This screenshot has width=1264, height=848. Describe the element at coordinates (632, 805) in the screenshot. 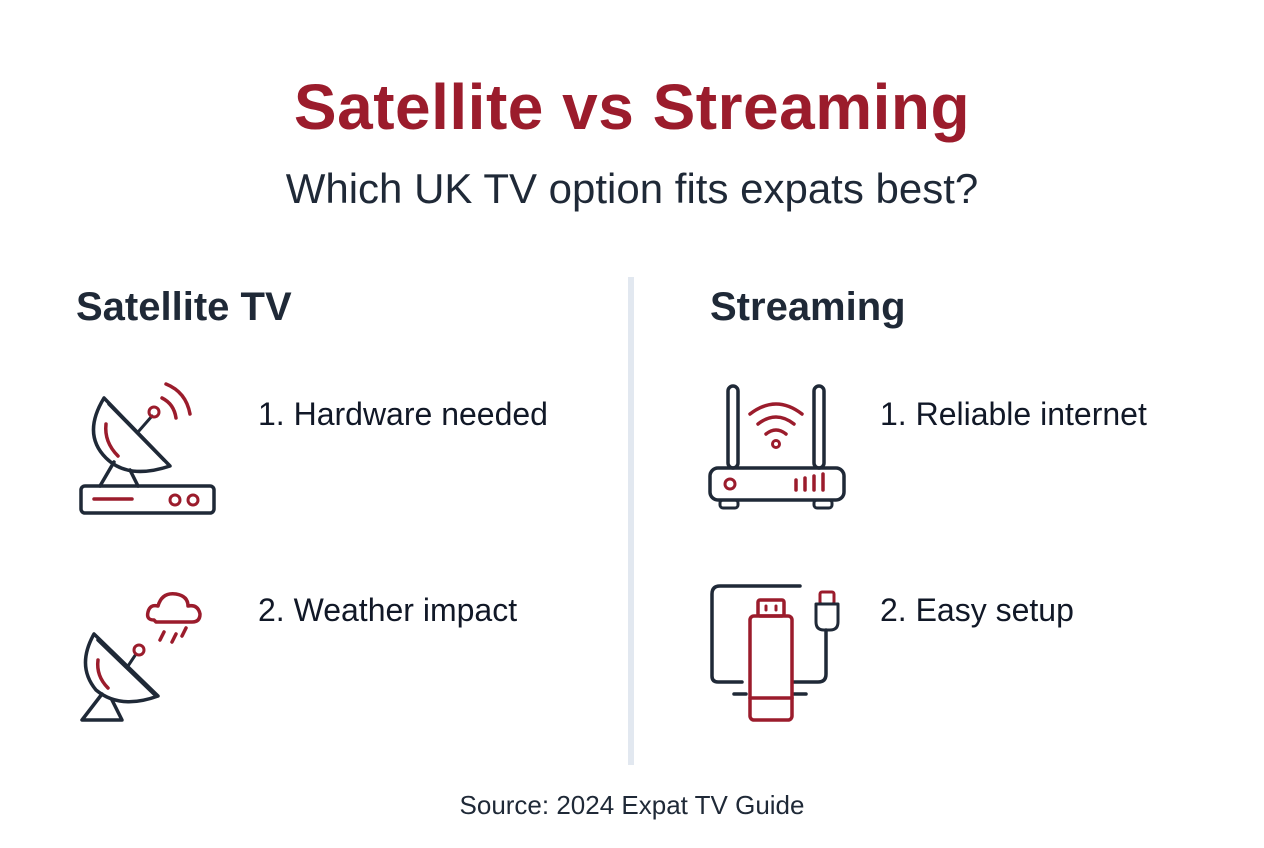

I see `source-caption: Source: 2024 Expat TV Guide` at that location.